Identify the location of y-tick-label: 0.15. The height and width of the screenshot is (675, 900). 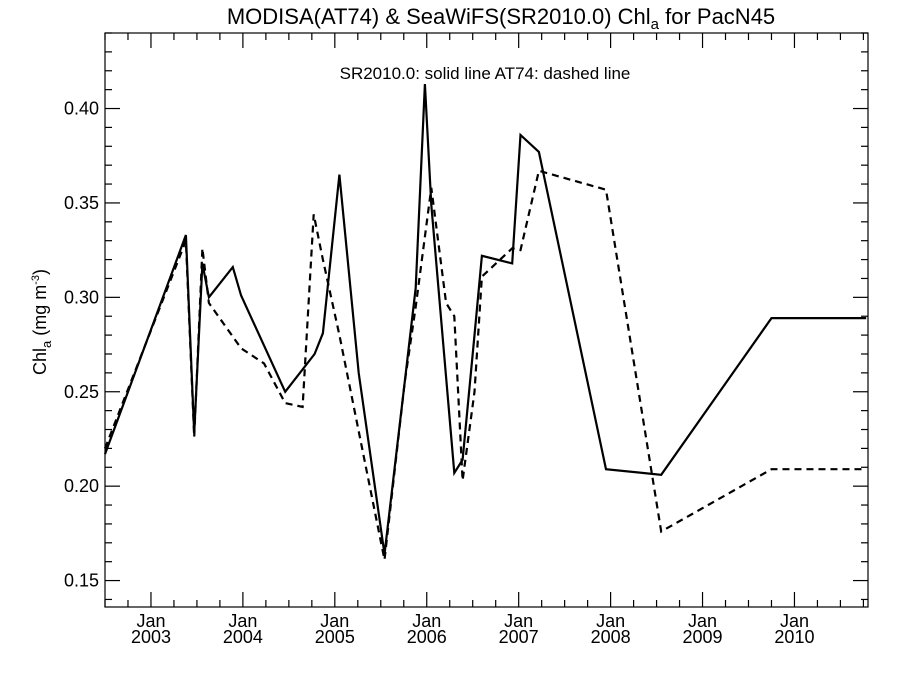
(81, 581).